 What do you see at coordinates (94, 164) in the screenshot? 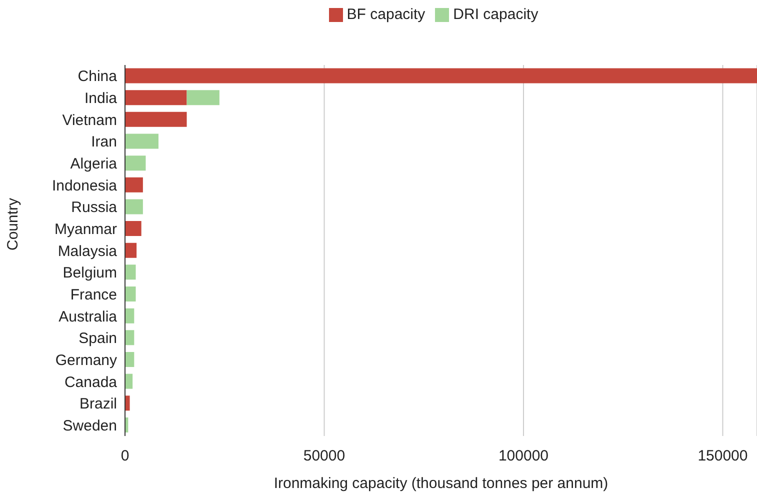
I see `y-tick-label: Algeria` at bounding box center [94, 164].